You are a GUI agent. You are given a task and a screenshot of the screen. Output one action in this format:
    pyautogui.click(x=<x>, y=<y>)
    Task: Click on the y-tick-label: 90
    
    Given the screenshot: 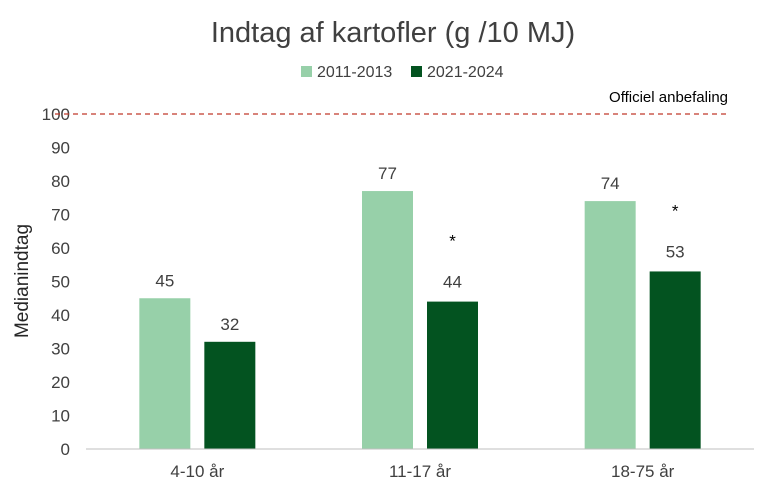 What is the action you would take?
    pyautogui.click(x=60, y=148)
    